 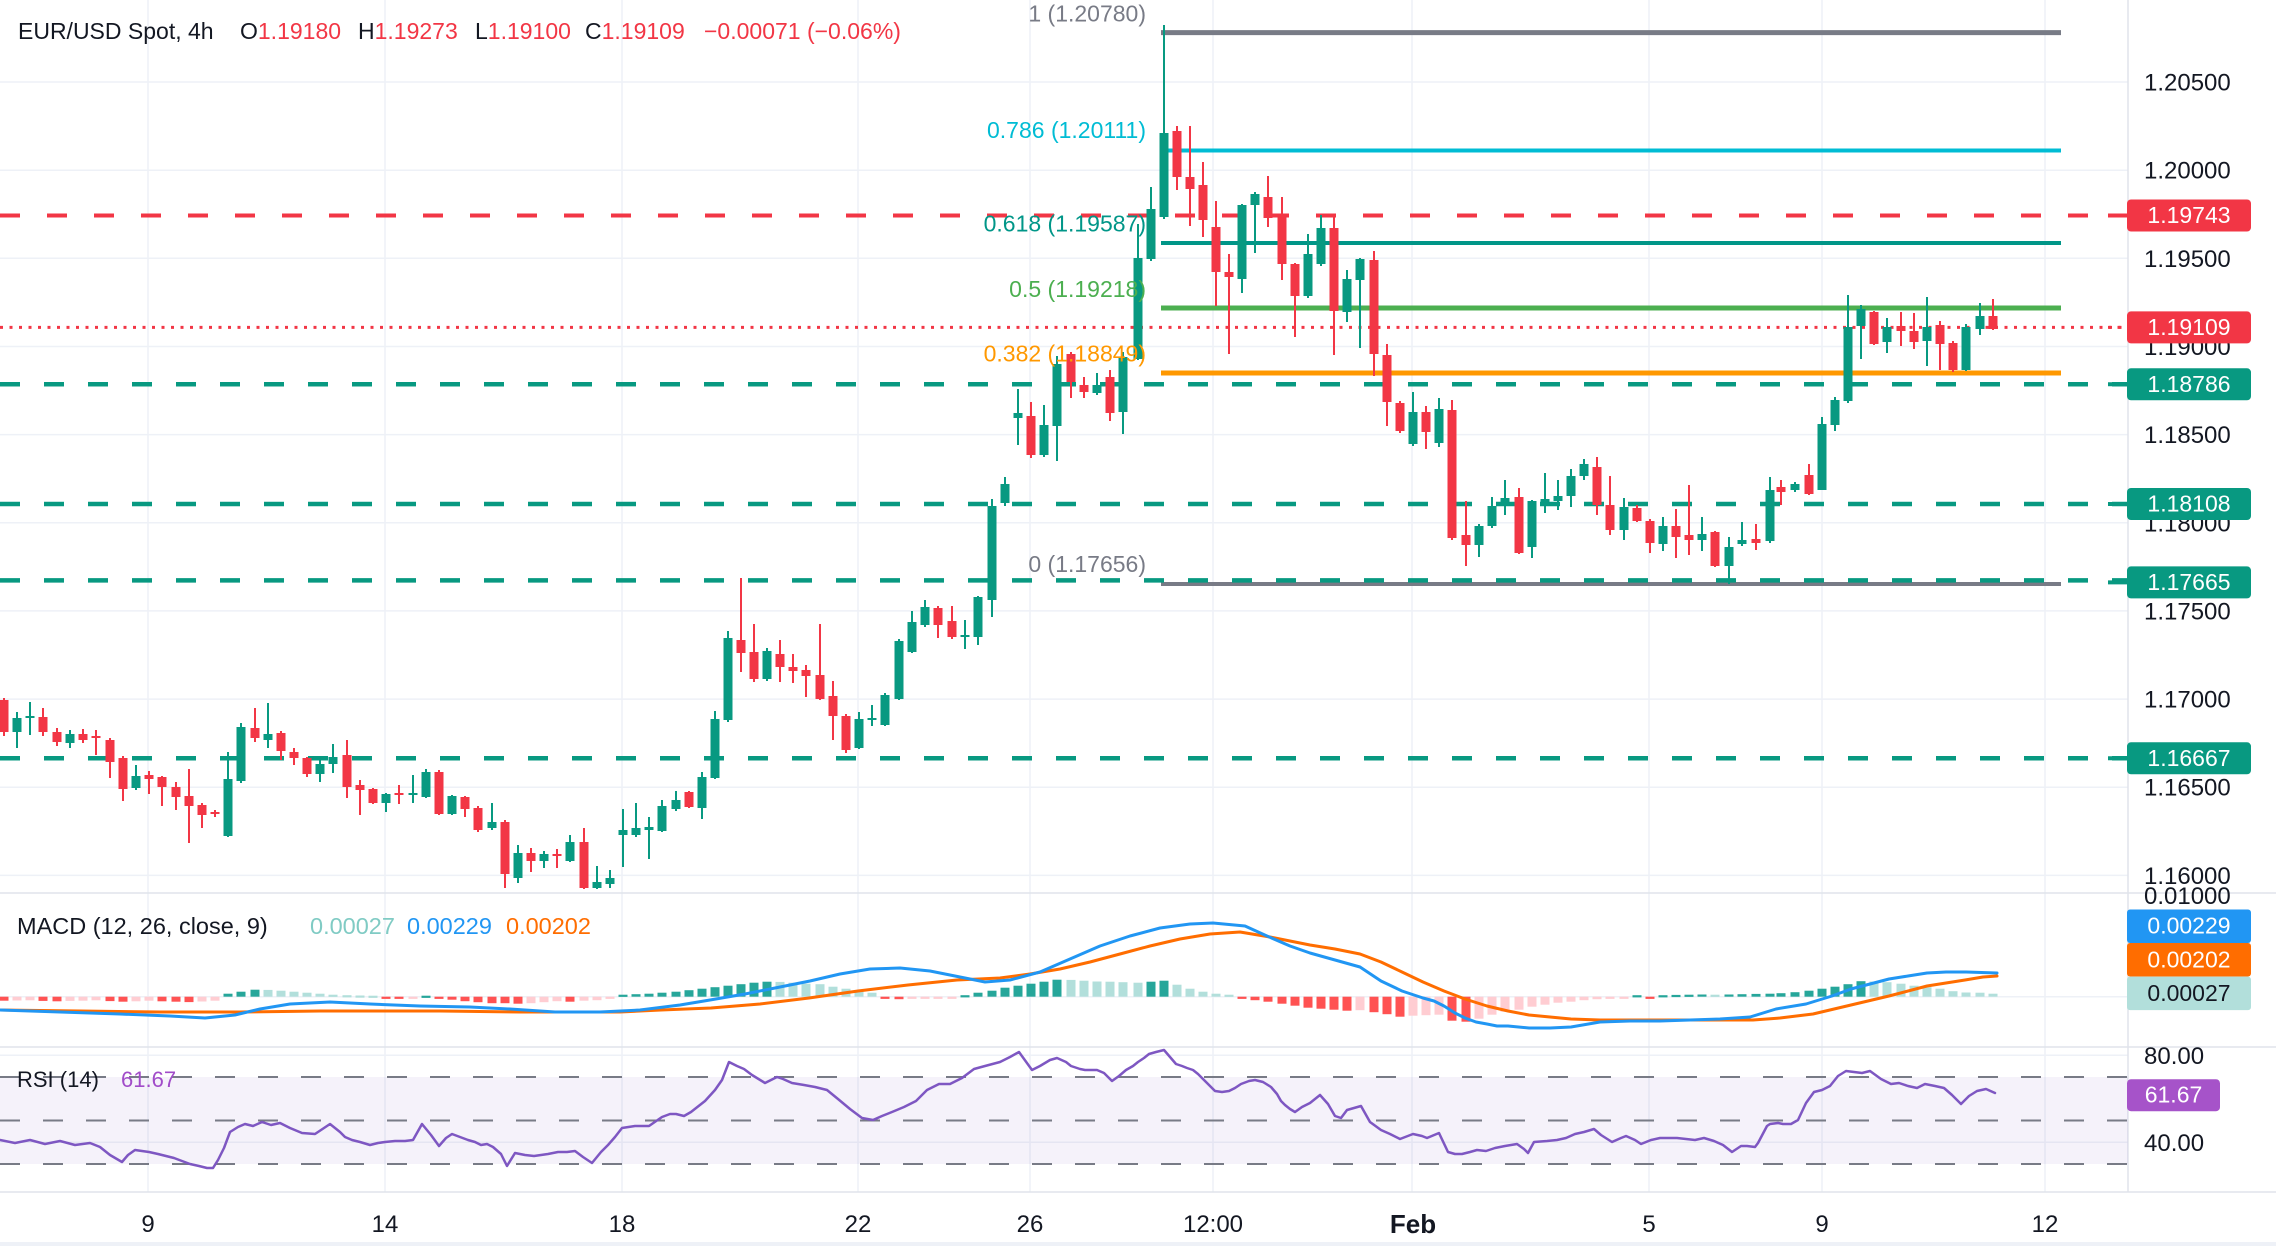 What do you see at coordinates (385, 1224) in the screenshot?
I see `svg-text: 14` at bounding box center [385, 1224].